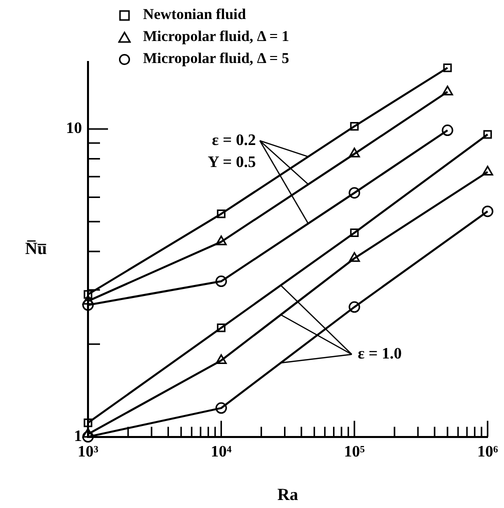 Image resolution: width=504 pixels, height=508 pixels. Describe the element at coordinates (380, 353) in the screenshot. I see `annotation: ε = 1.0` at that location.